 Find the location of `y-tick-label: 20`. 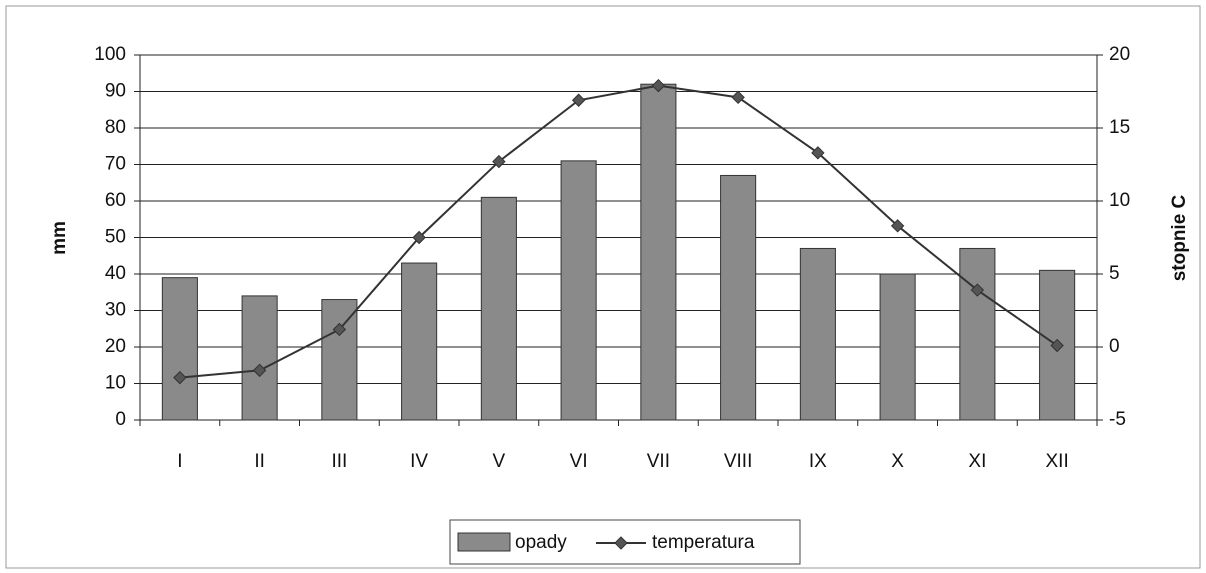

y-tick-label: 20 is located at coordinates (115, 346).